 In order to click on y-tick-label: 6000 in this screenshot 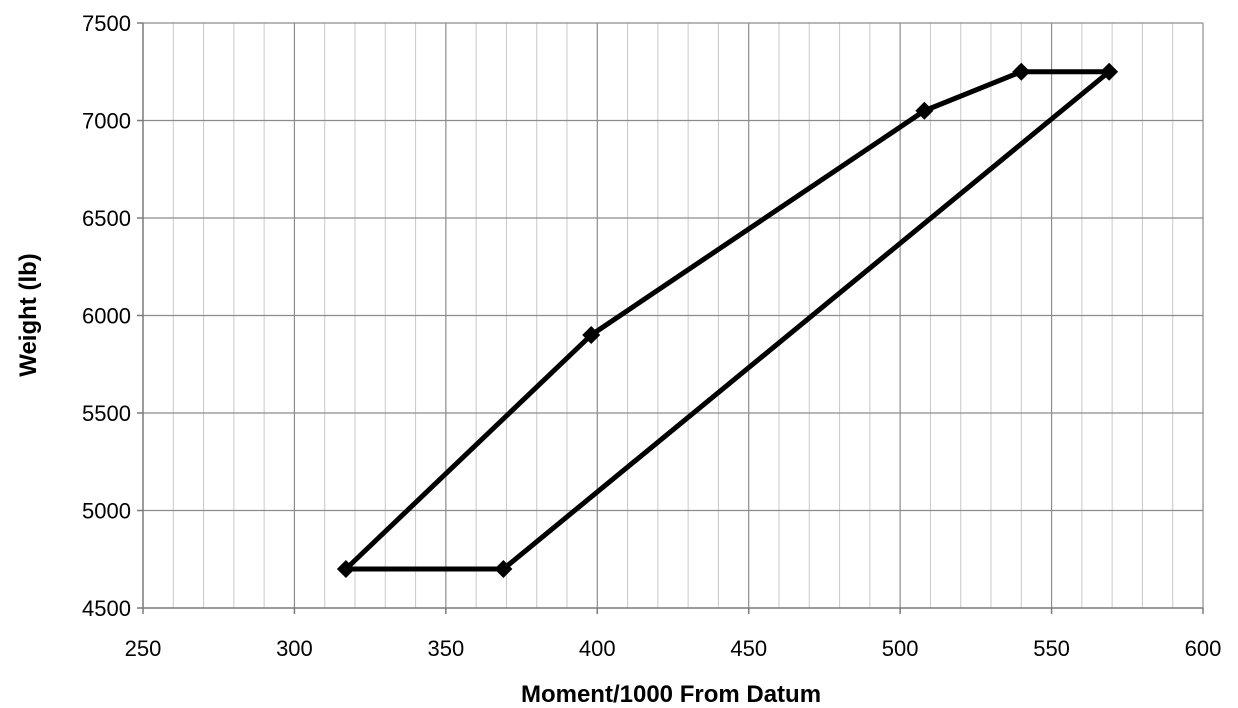, I will do `click(106, 316)`.